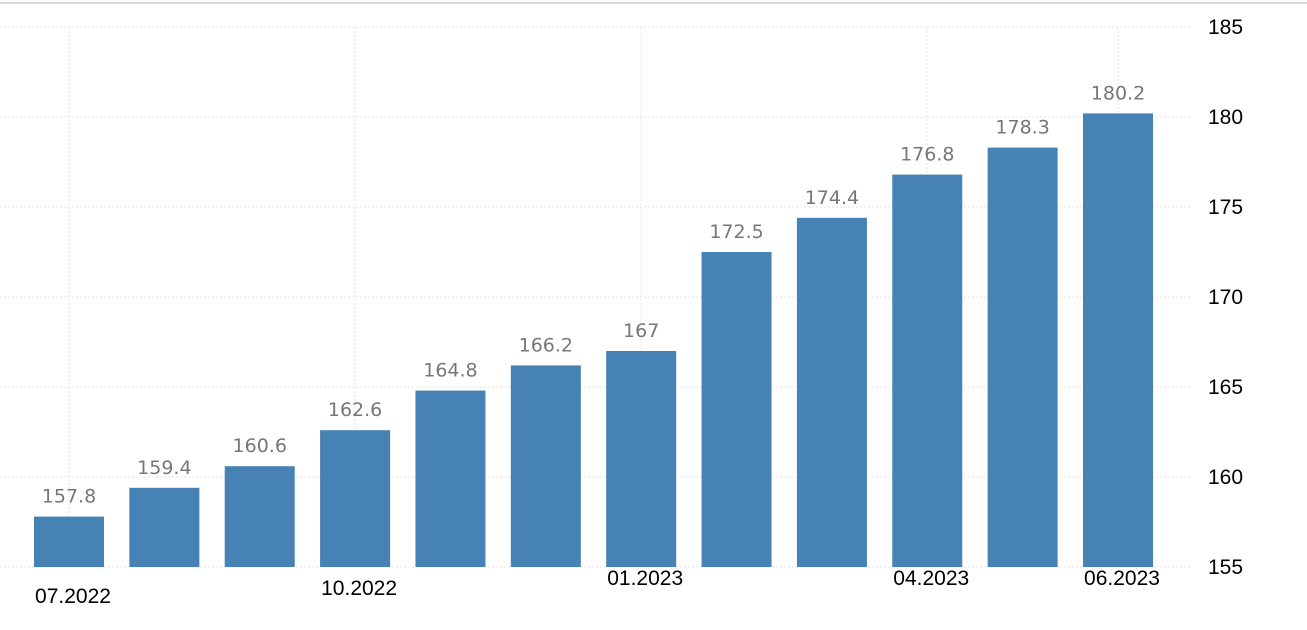 The image size is (1307, 630). I want to click on x-tick-label: 07.2022, so click(73, 596).